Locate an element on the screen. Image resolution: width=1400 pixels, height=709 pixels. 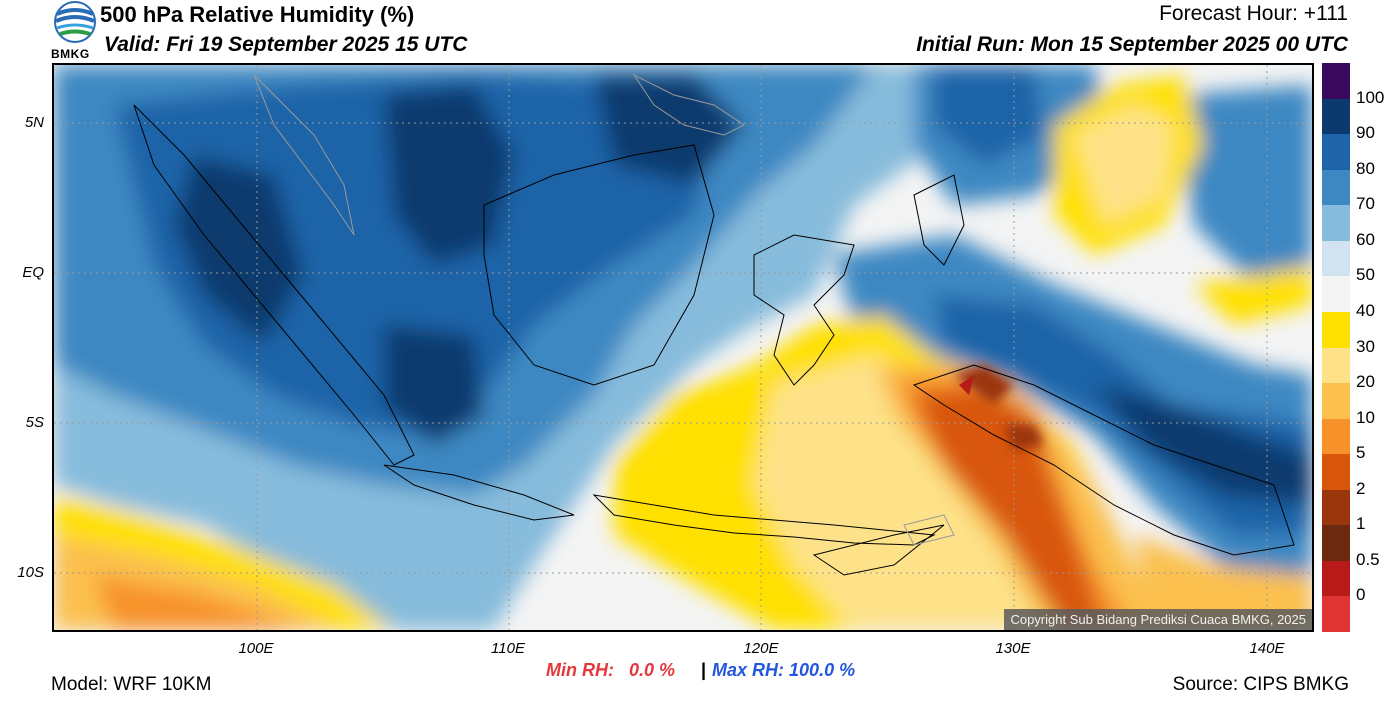
colorbar-level-label: 60 is located at coordinates (1365, 239).